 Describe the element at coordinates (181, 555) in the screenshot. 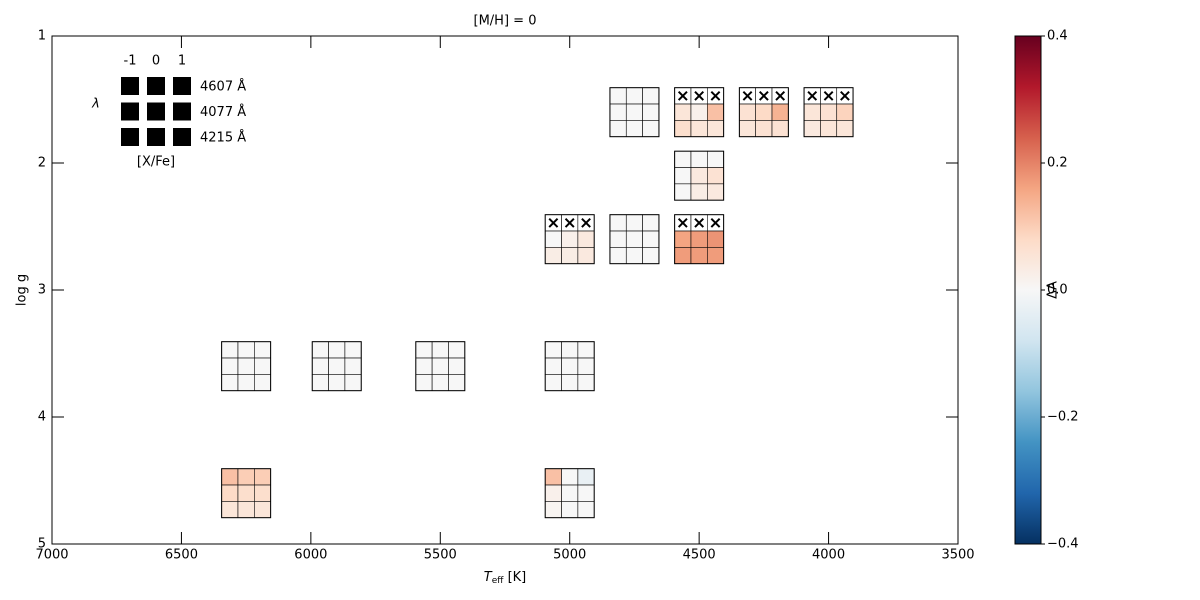

I see `x-tick-label: 6500` at that location.